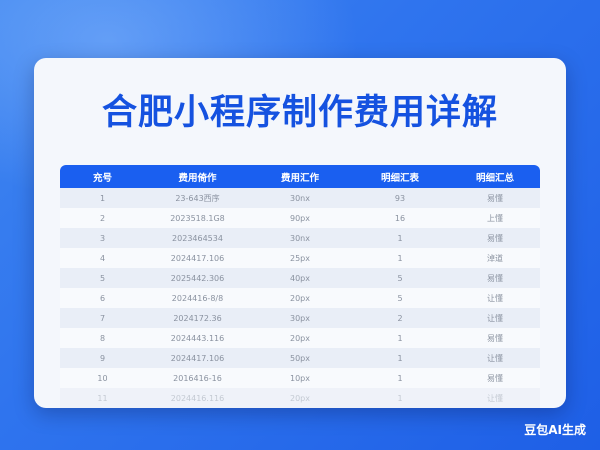 This screenshot has width=600, height=450. I want to click on table-cell: 23-643西序, so click(197, 198).